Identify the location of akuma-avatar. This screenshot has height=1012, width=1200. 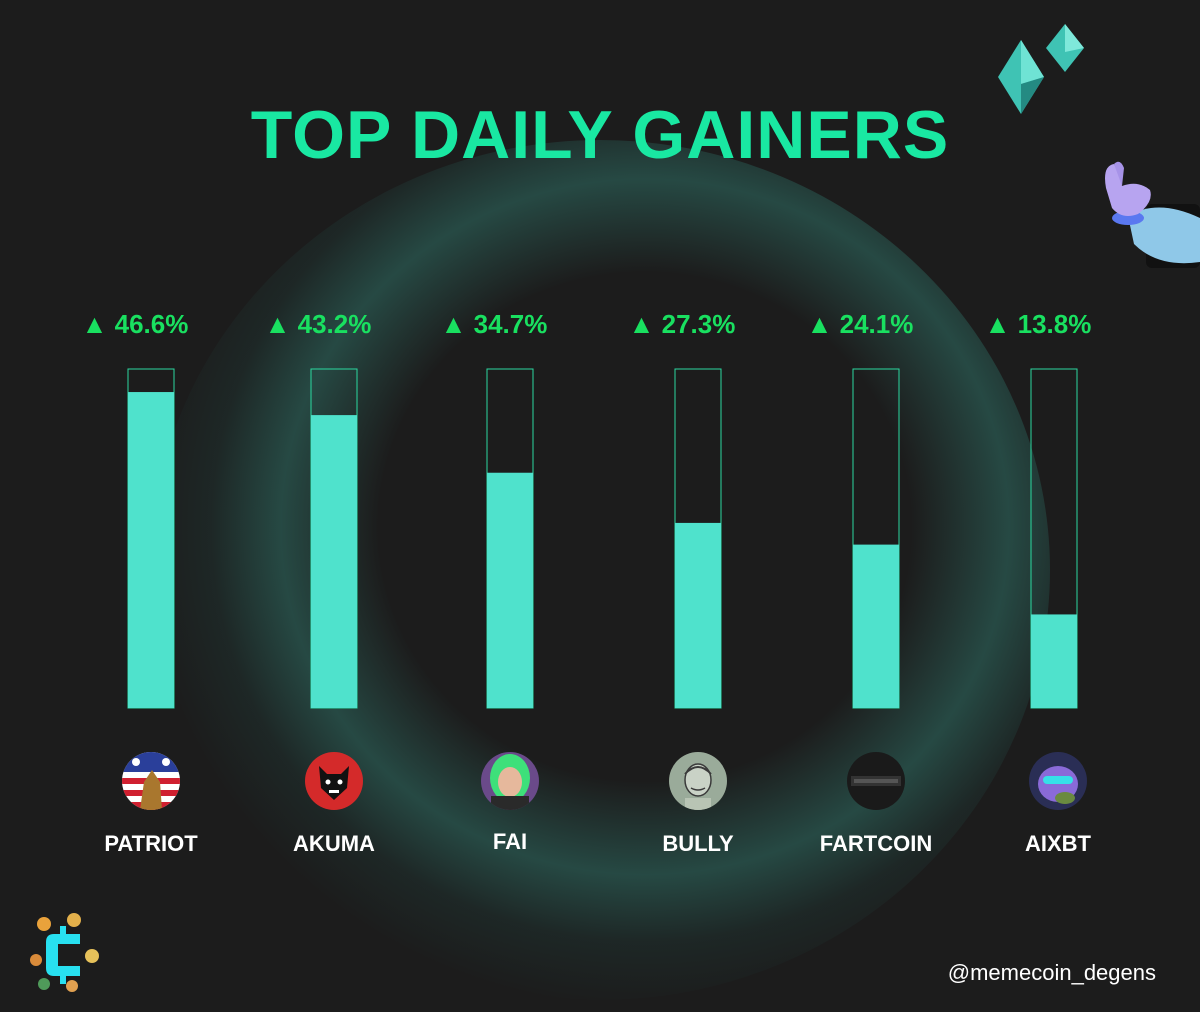
(334, 781).